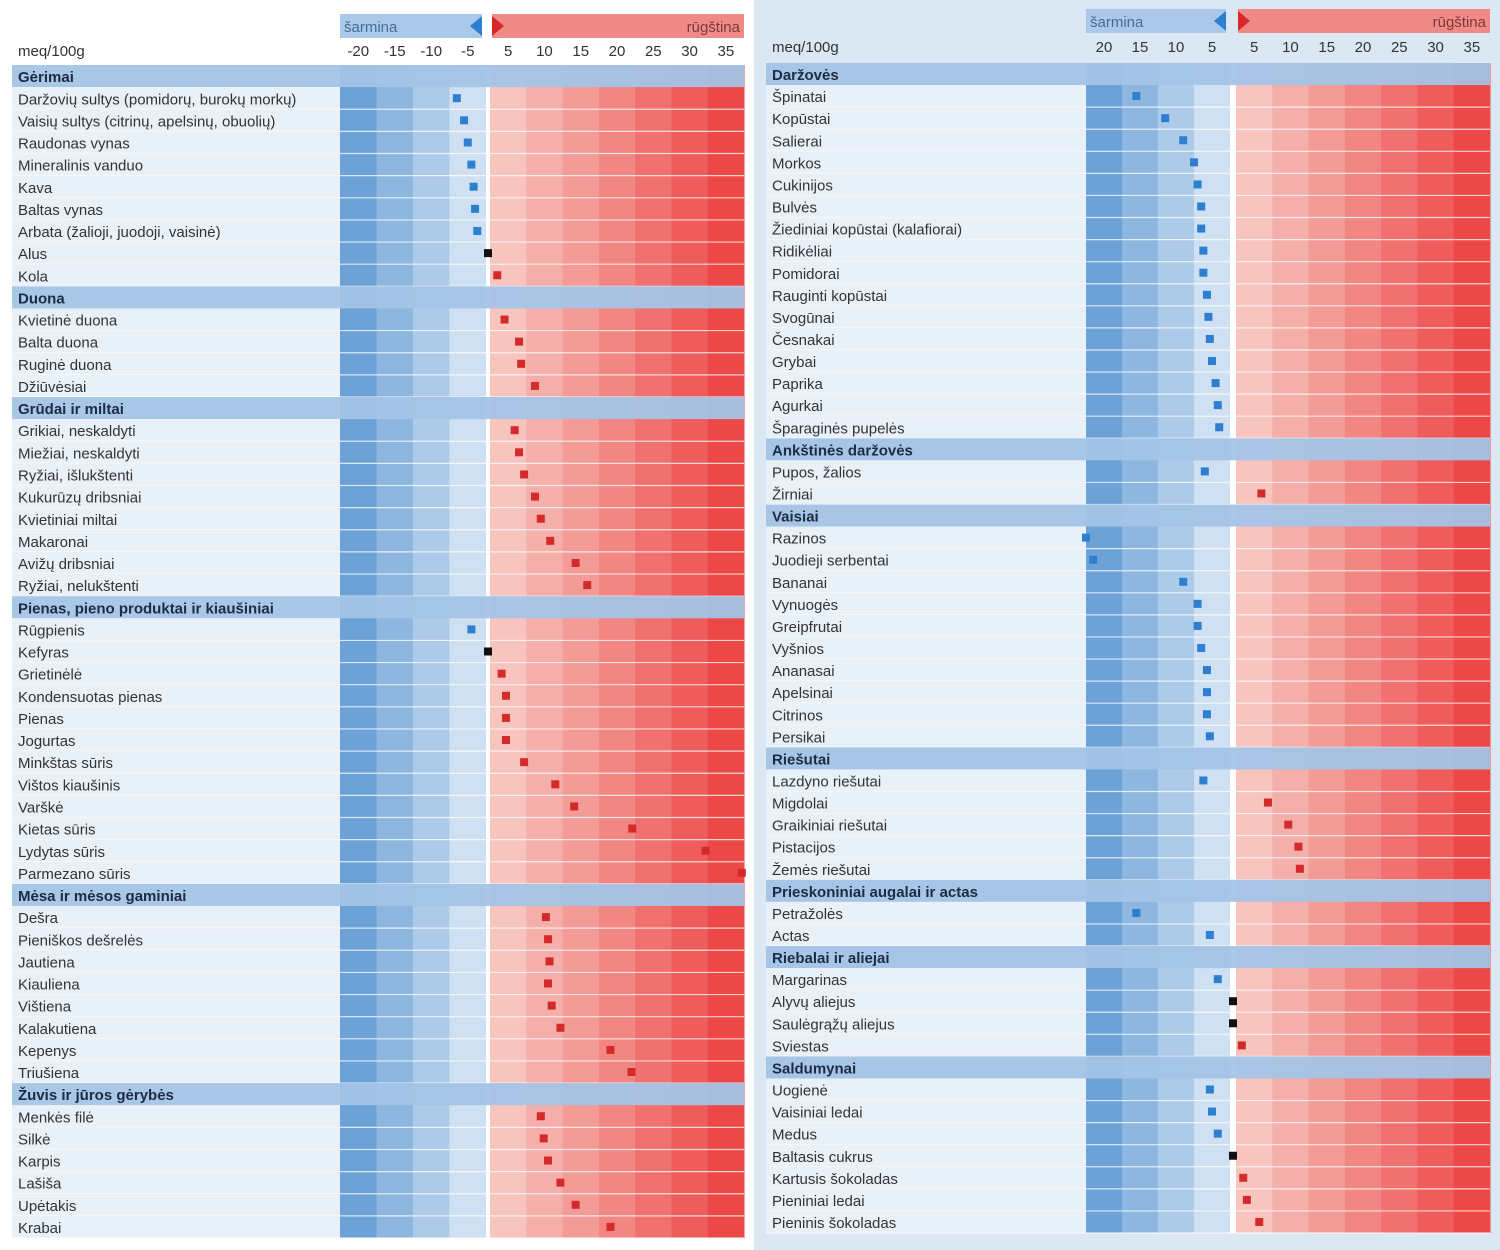  What do you see at coordinates (816, 472) in the screenshot?
I see `right-row-label-pupos-zalios: Pupos, žalios` at bounding box center [816, 472].